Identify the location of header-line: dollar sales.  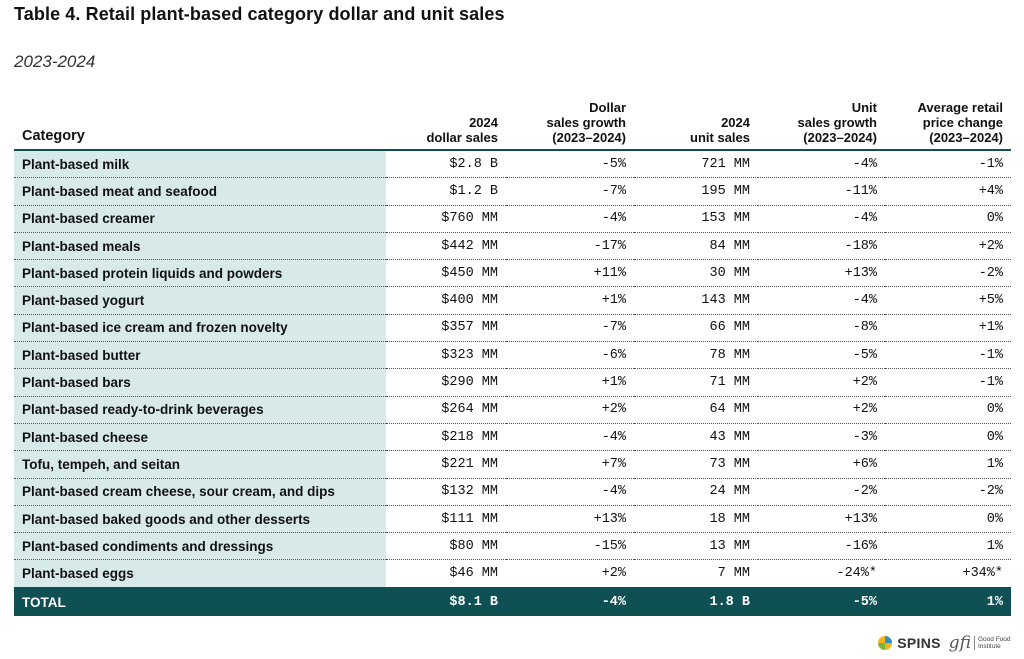
(462, 137).